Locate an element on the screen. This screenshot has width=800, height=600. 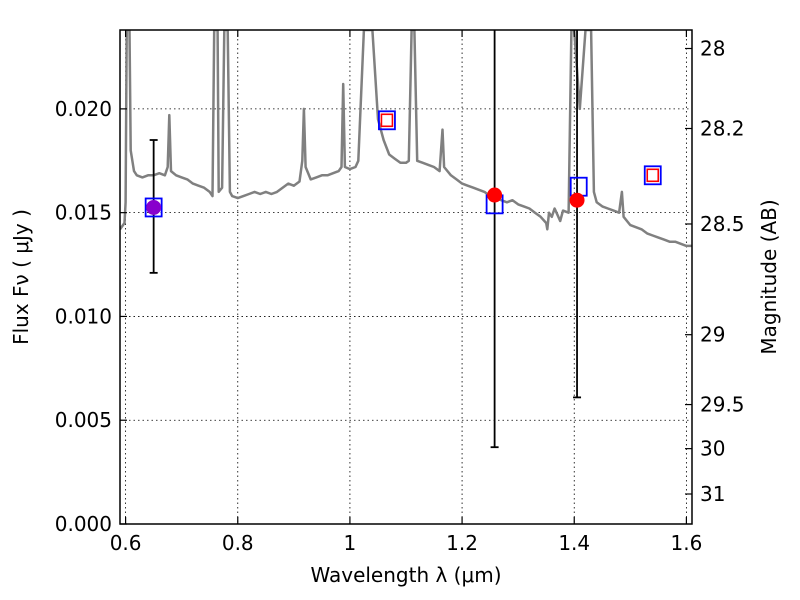
x-axis-label: Wavelength λ (μm) is located at coordinates (405, 575).